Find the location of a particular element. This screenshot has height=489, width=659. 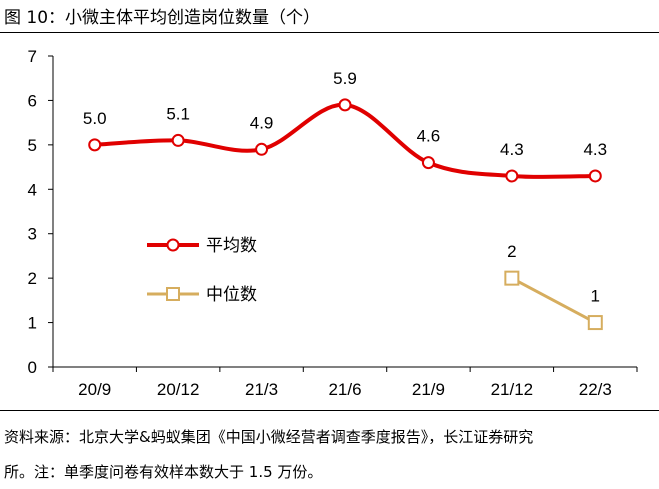

y-tick-label: 4 is located at coordinates (32, 189).